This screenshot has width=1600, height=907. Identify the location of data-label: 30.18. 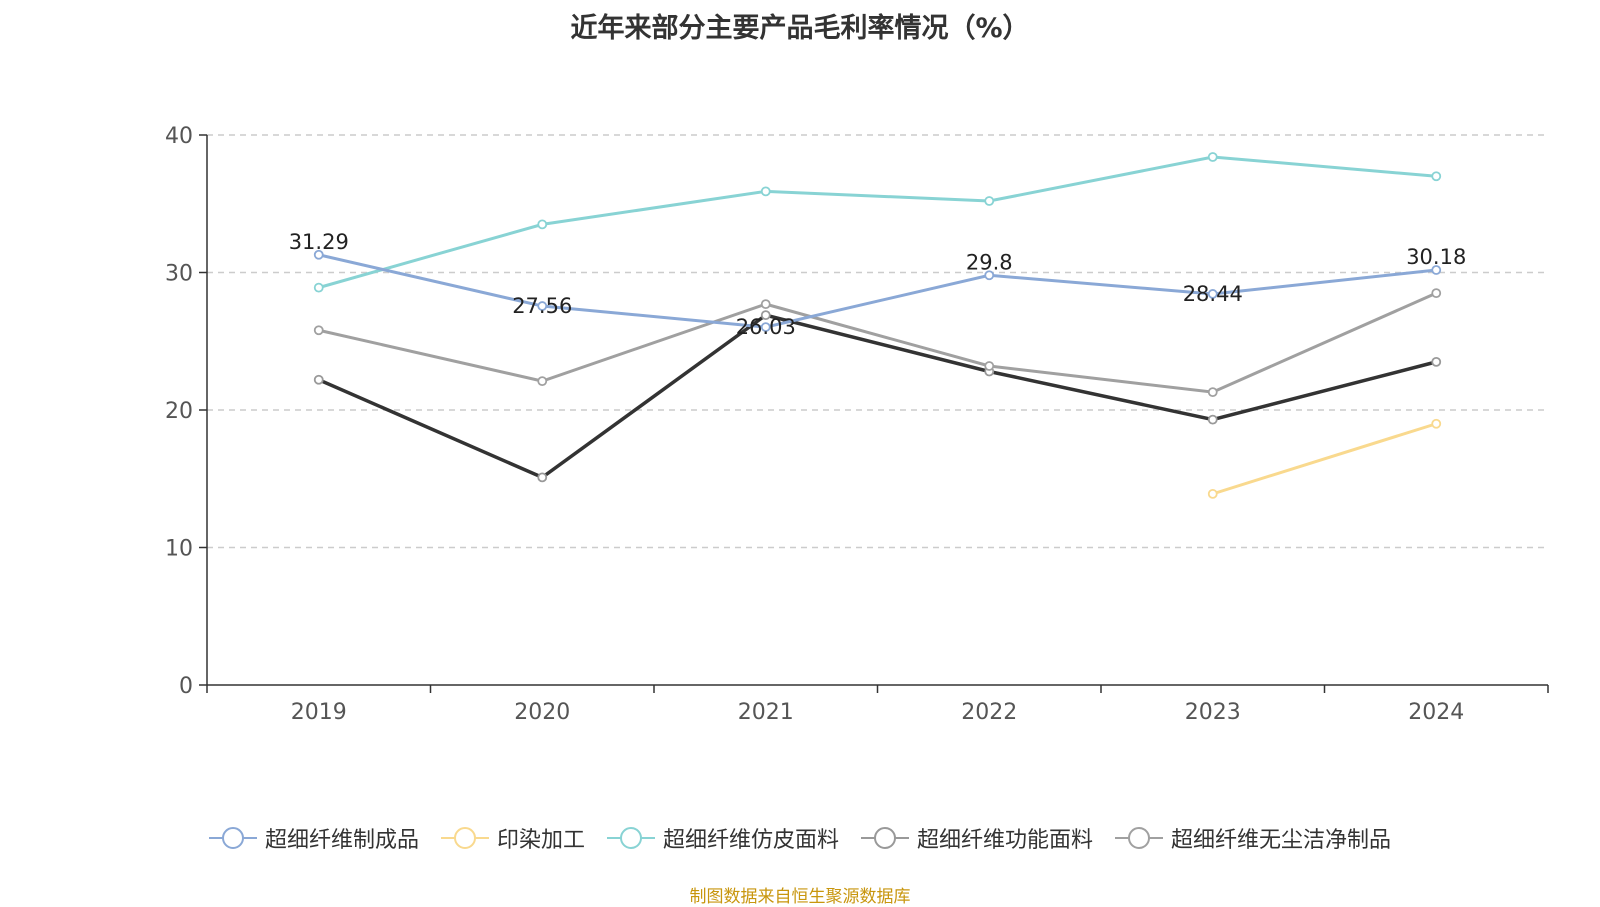
(1436, 257).